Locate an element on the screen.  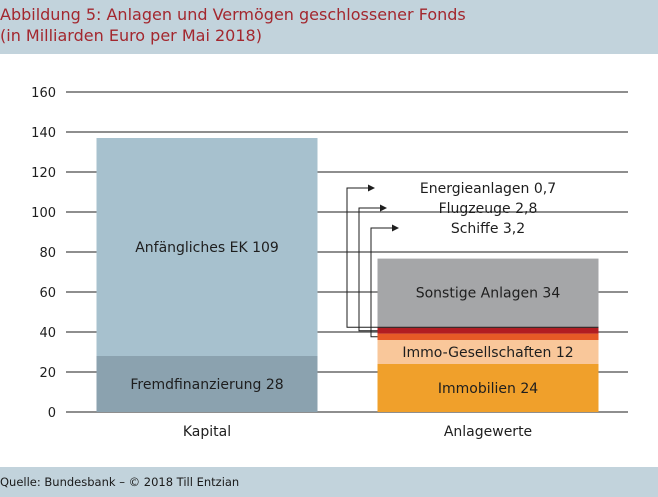
chart-title-line-2: (in Milliarden Euro per Mai 2018) is located at coordinates (131, 35).